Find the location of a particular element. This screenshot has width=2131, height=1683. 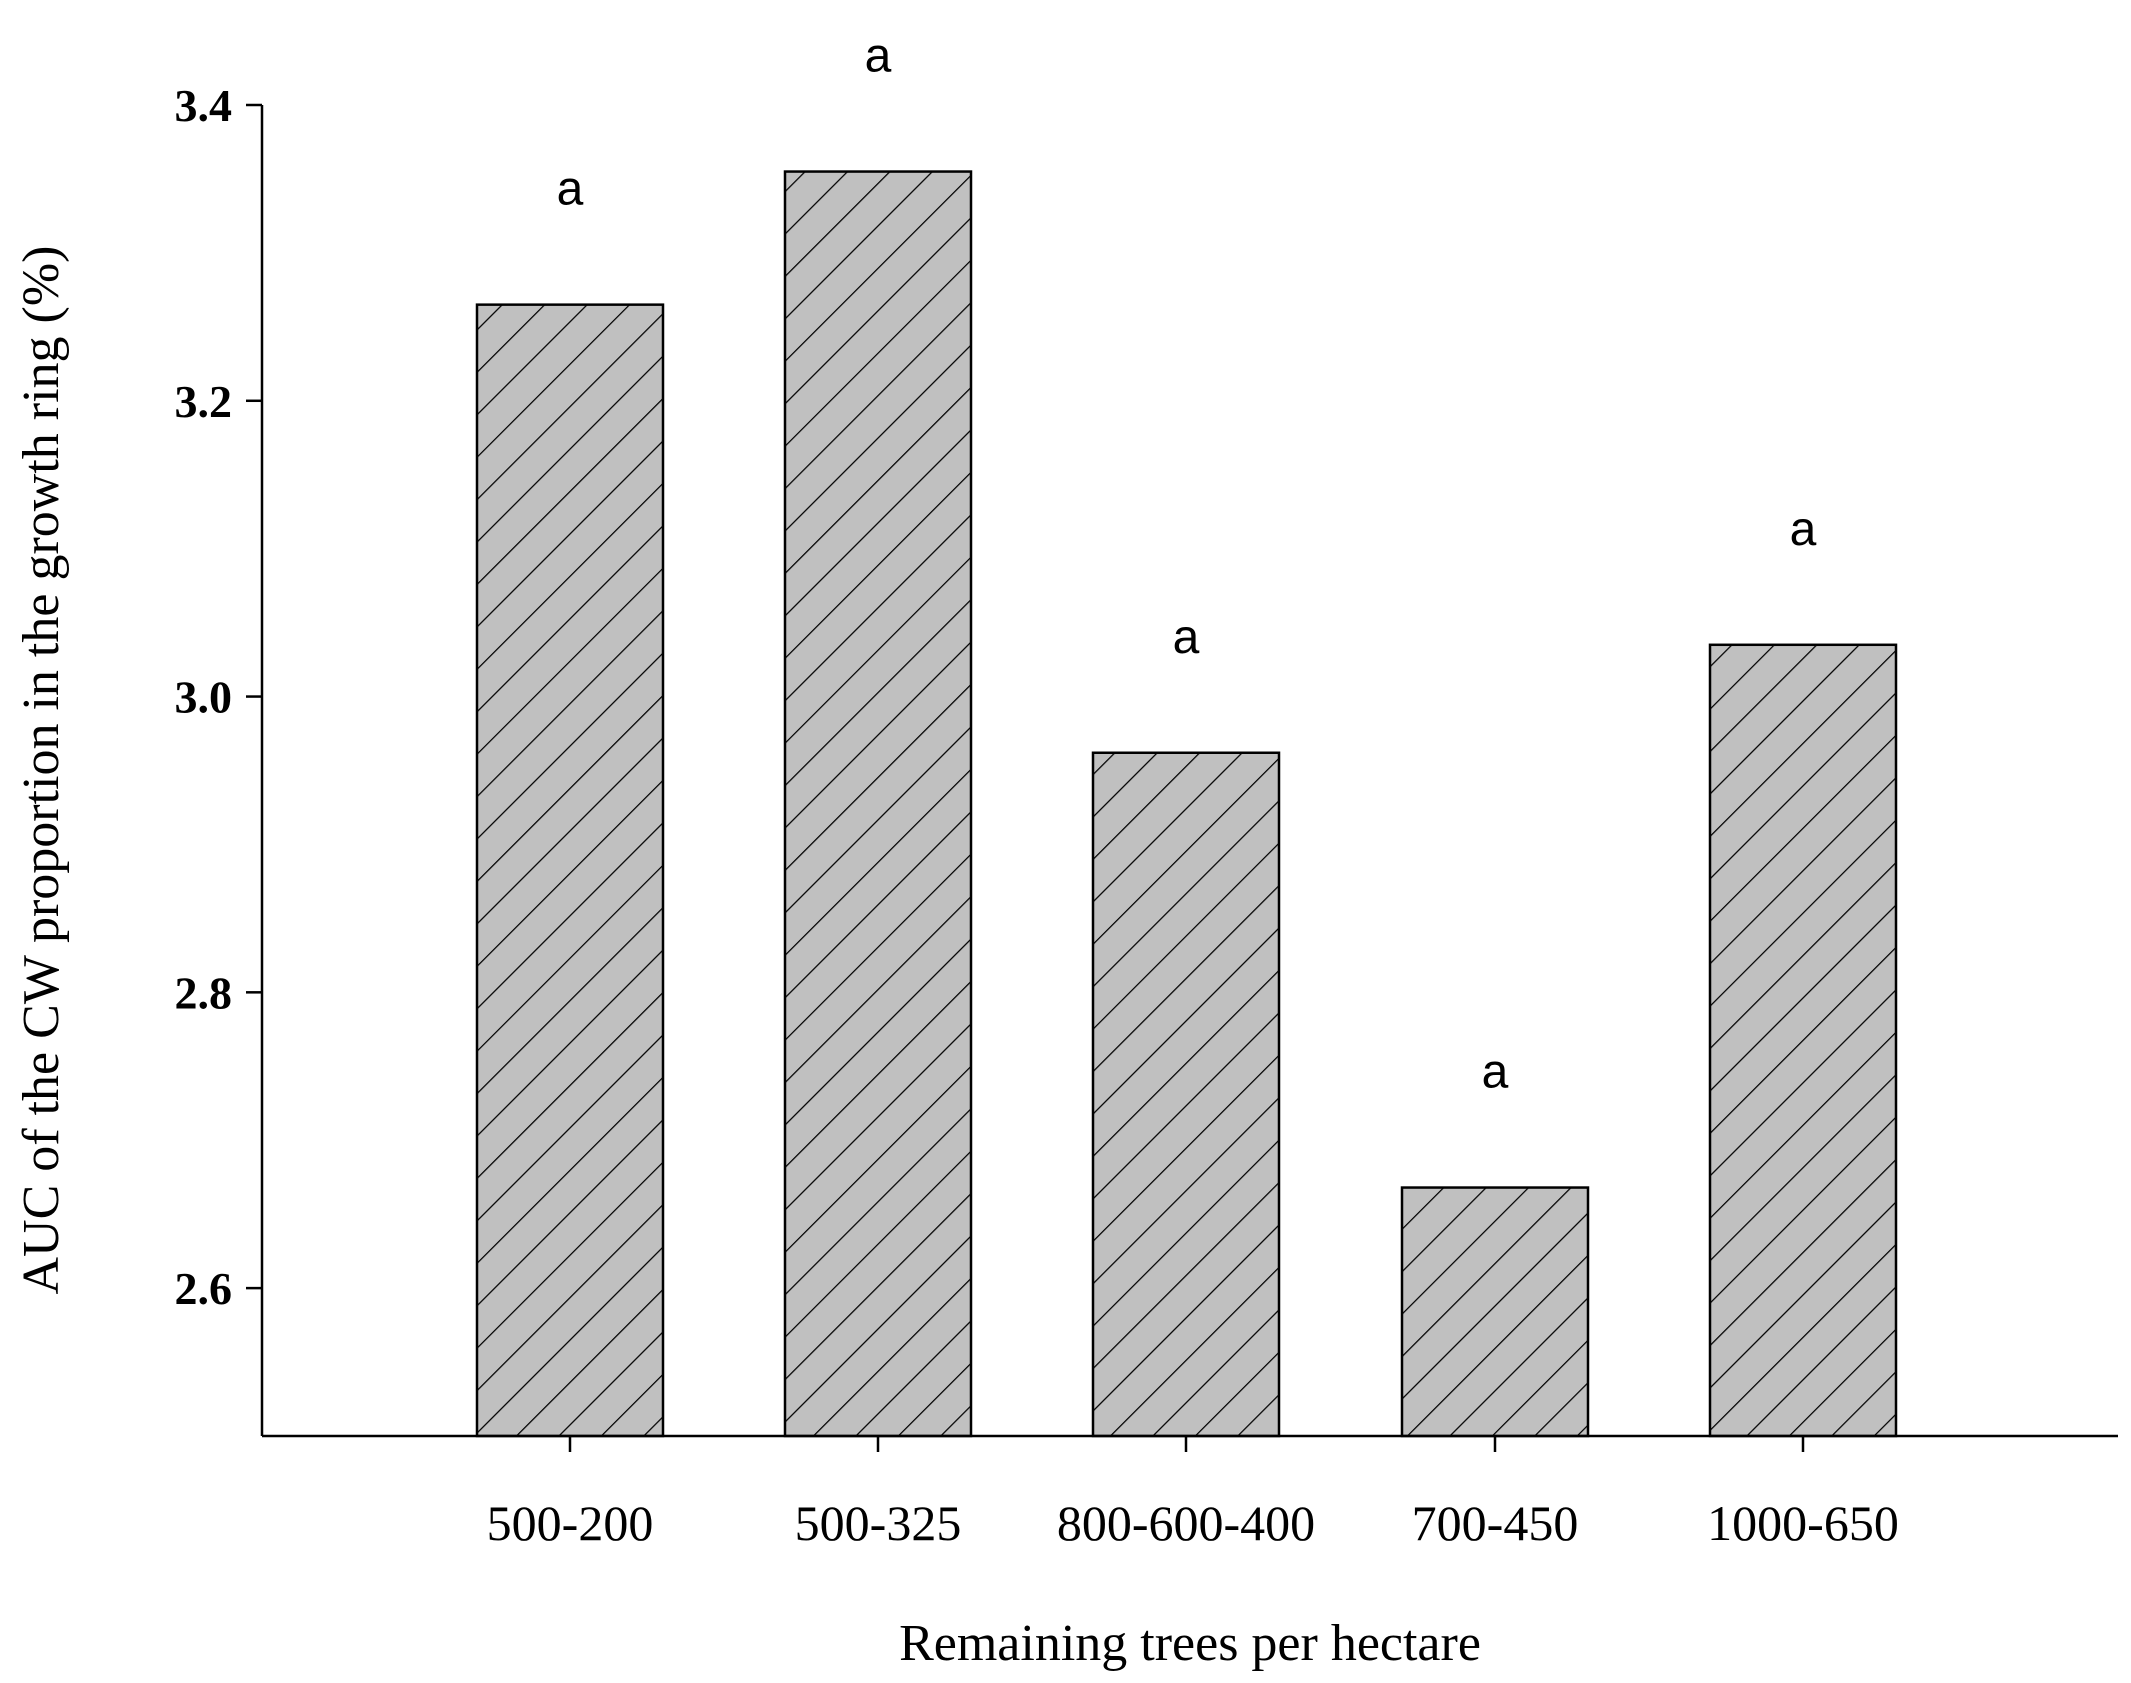

y-tick-label-3.4: 3.4 is located at coordinates (204, 105).